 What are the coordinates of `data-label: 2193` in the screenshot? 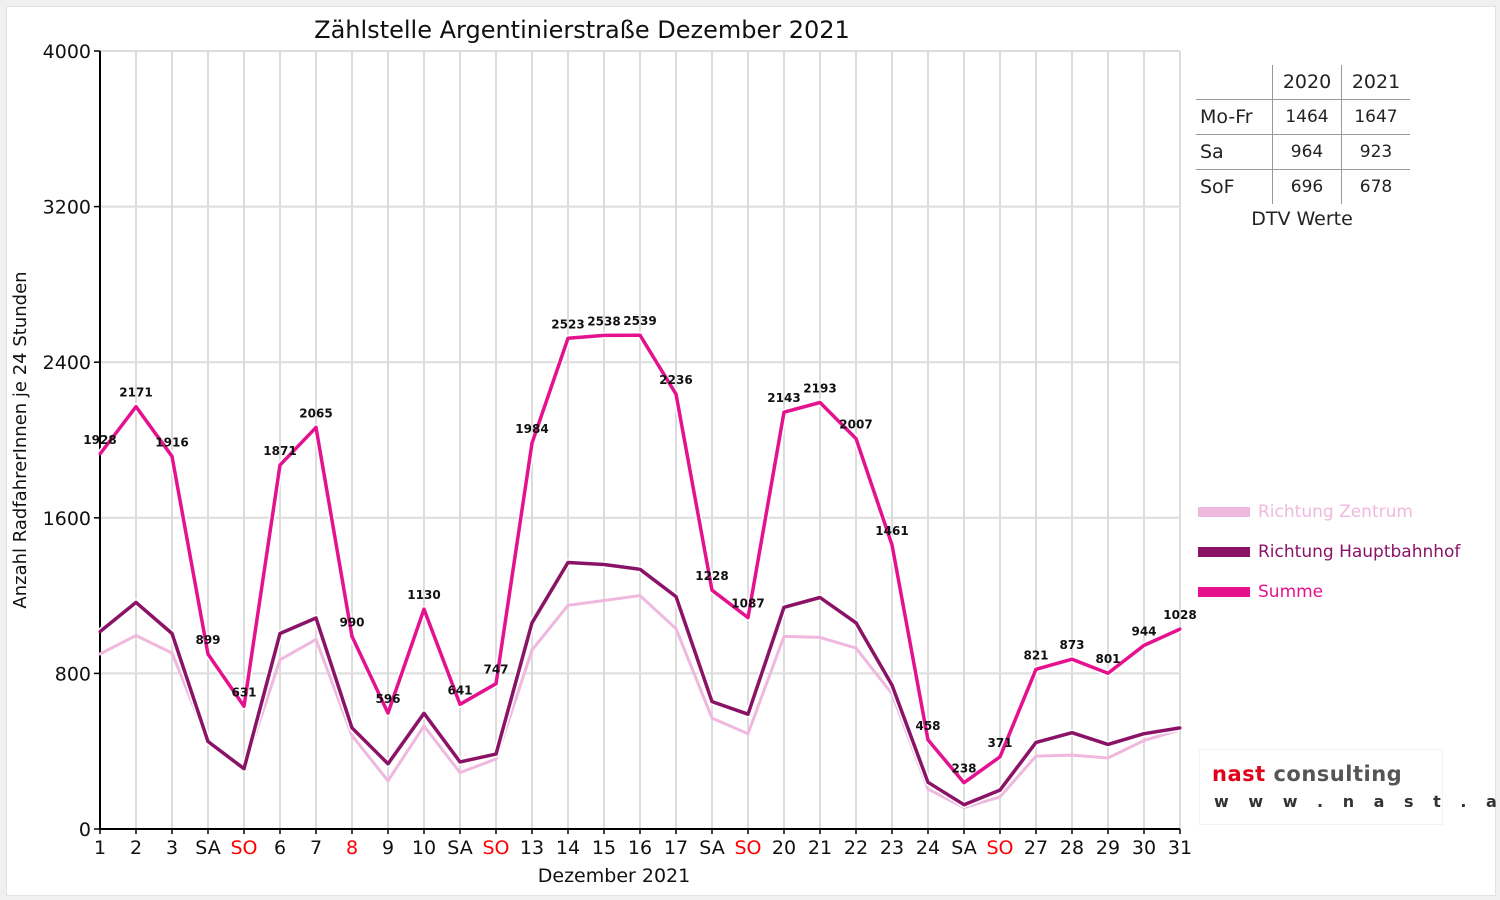 It's located at (819, 388).